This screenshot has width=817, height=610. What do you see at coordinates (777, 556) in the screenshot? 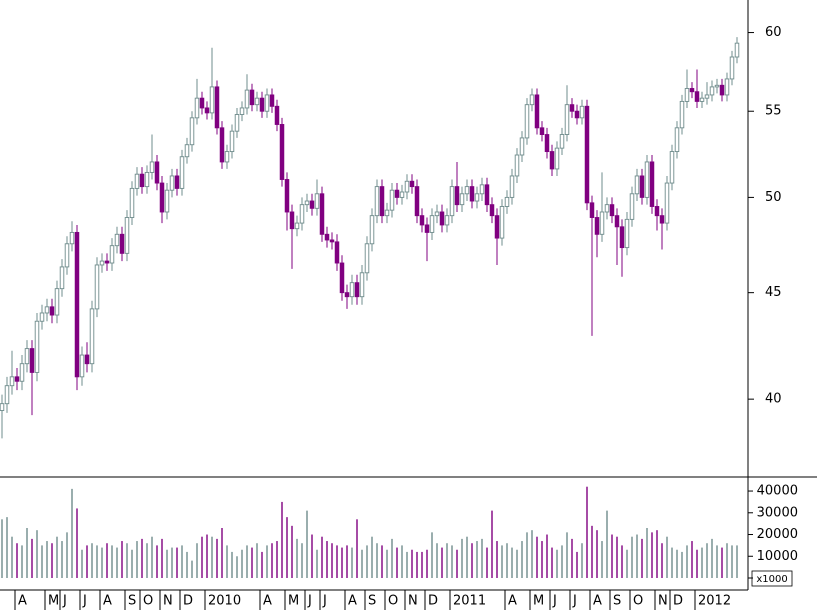
I see `volume-tick-label: 10000` at bounding box center [777, 556].